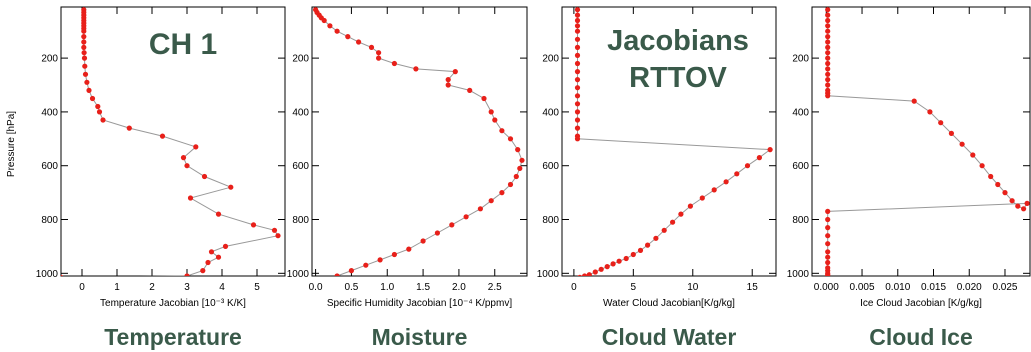 Image resolution: width=1031 pixels, height=352 pixels. I want to click on x-tick-label: 2.5, so click(495, 287).